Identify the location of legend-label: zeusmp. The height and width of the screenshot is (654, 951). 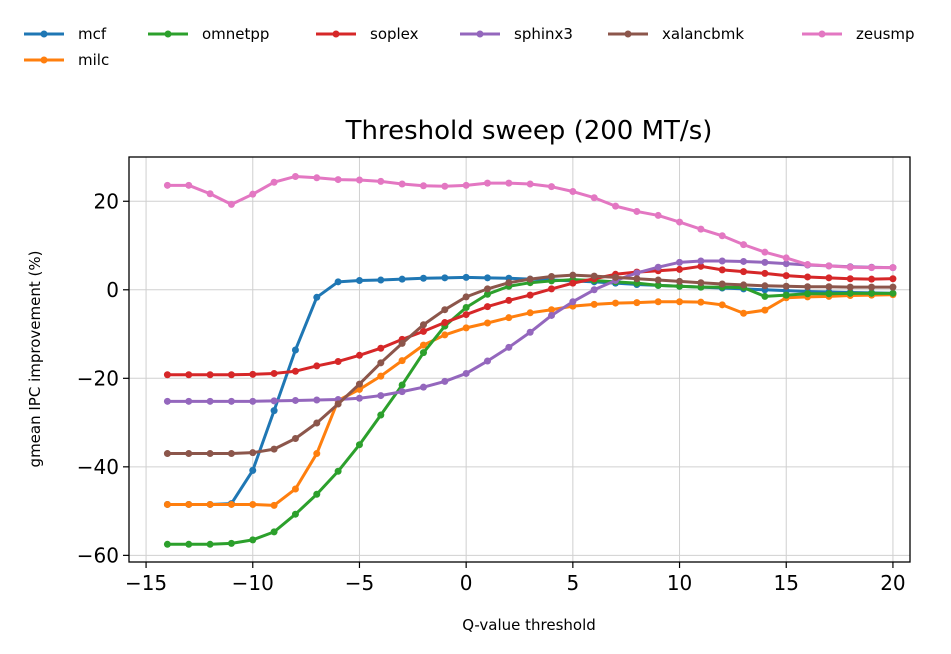
(885, 34).